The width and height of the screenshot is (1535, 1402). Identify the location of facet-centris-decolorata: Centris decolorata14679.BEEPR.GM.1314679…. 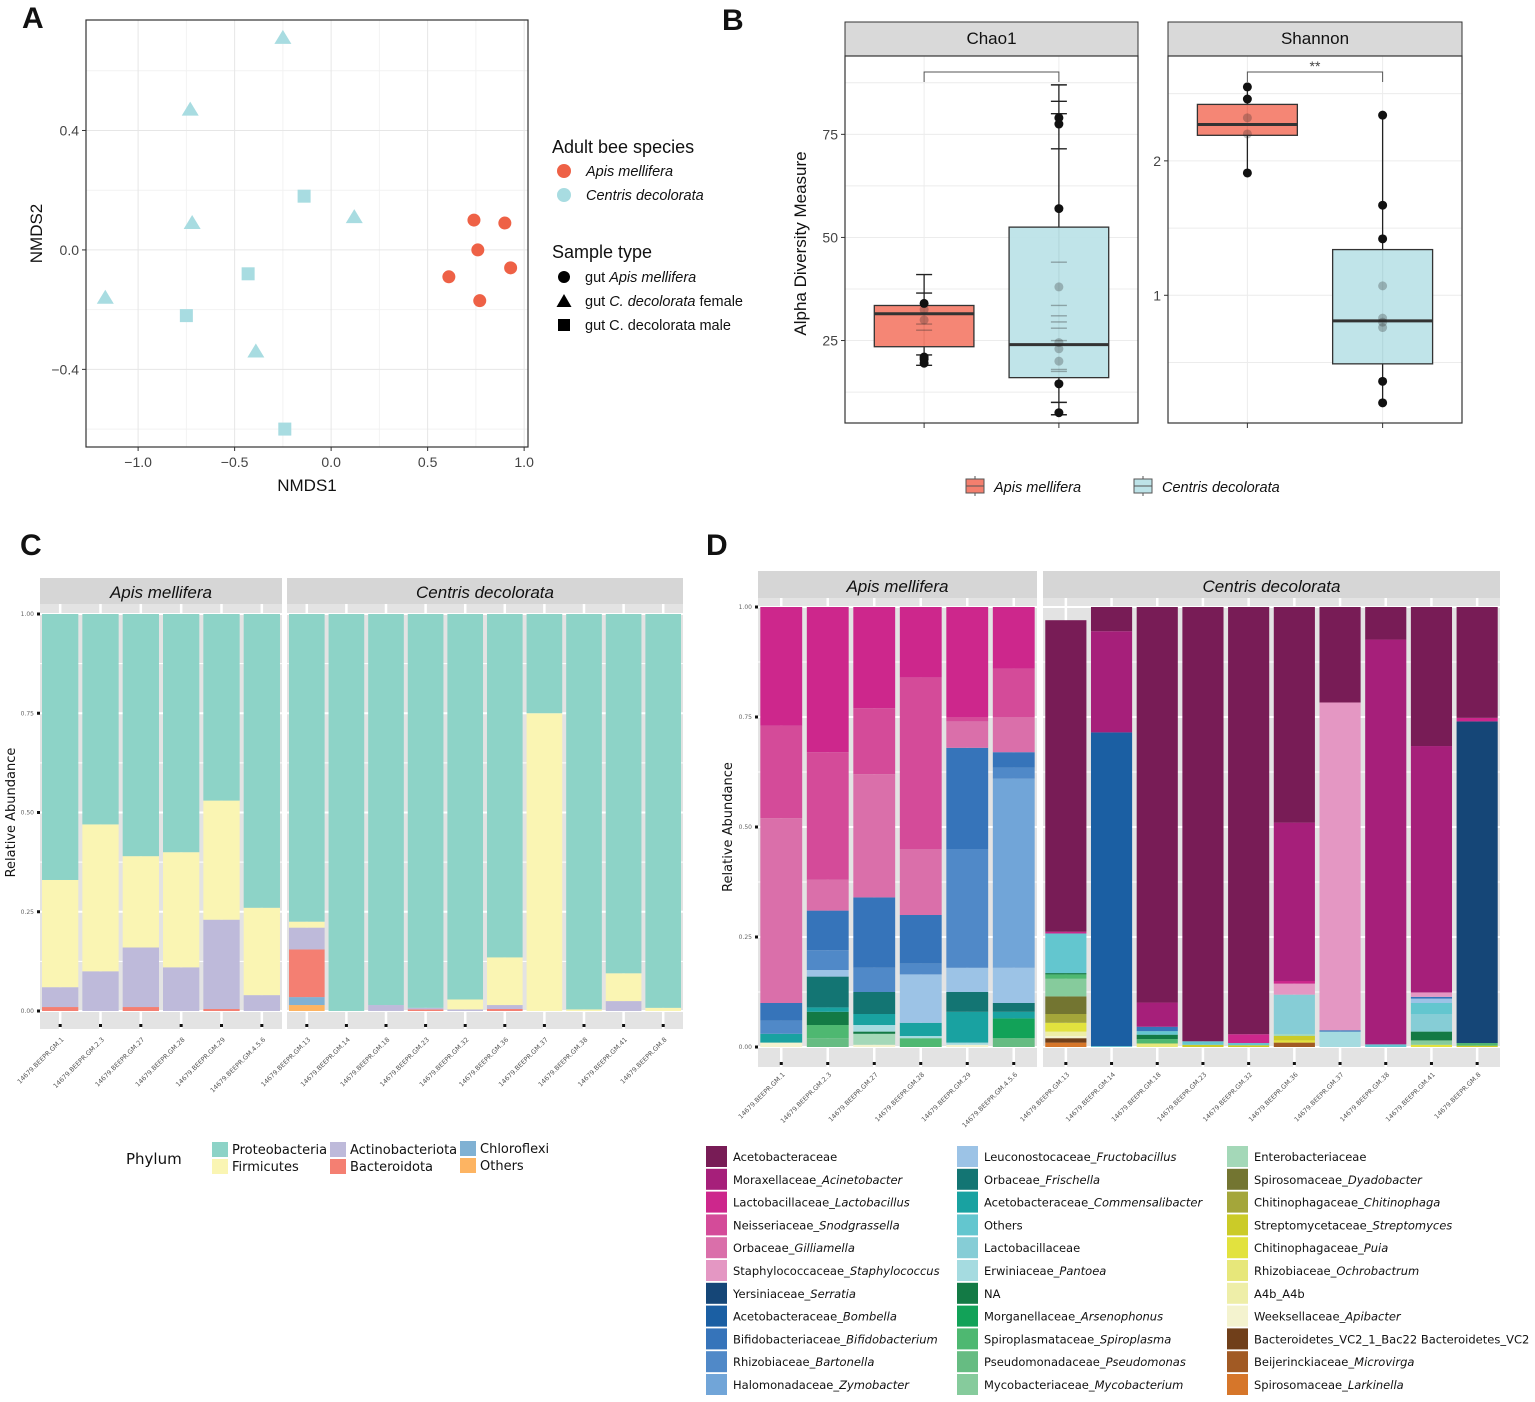
(1259, 847).